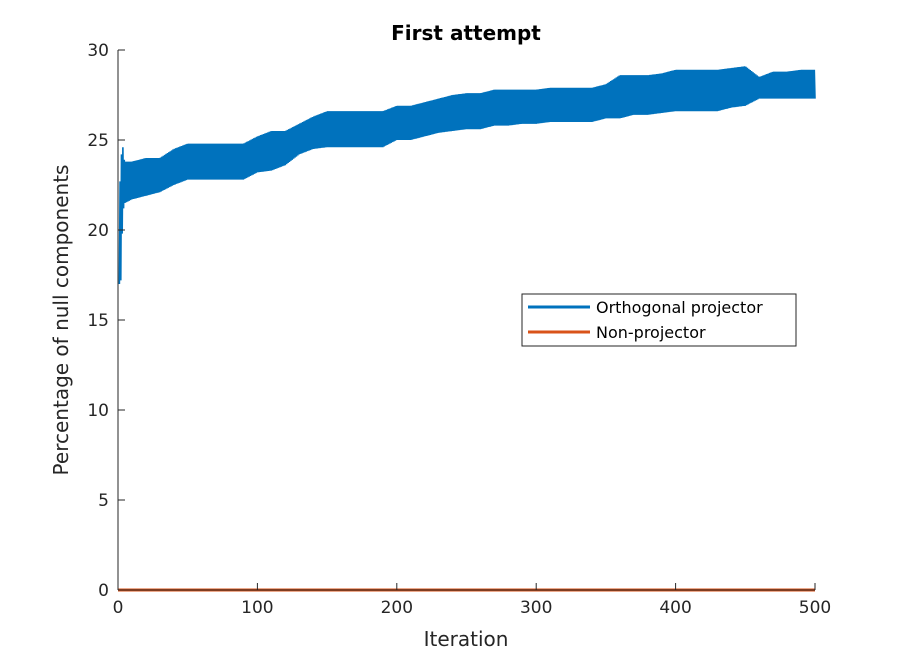  What do you see at coordinates (98, 141) in the screenshot?
I see `y-tick-label: 25` at bounding box center [98, 141].